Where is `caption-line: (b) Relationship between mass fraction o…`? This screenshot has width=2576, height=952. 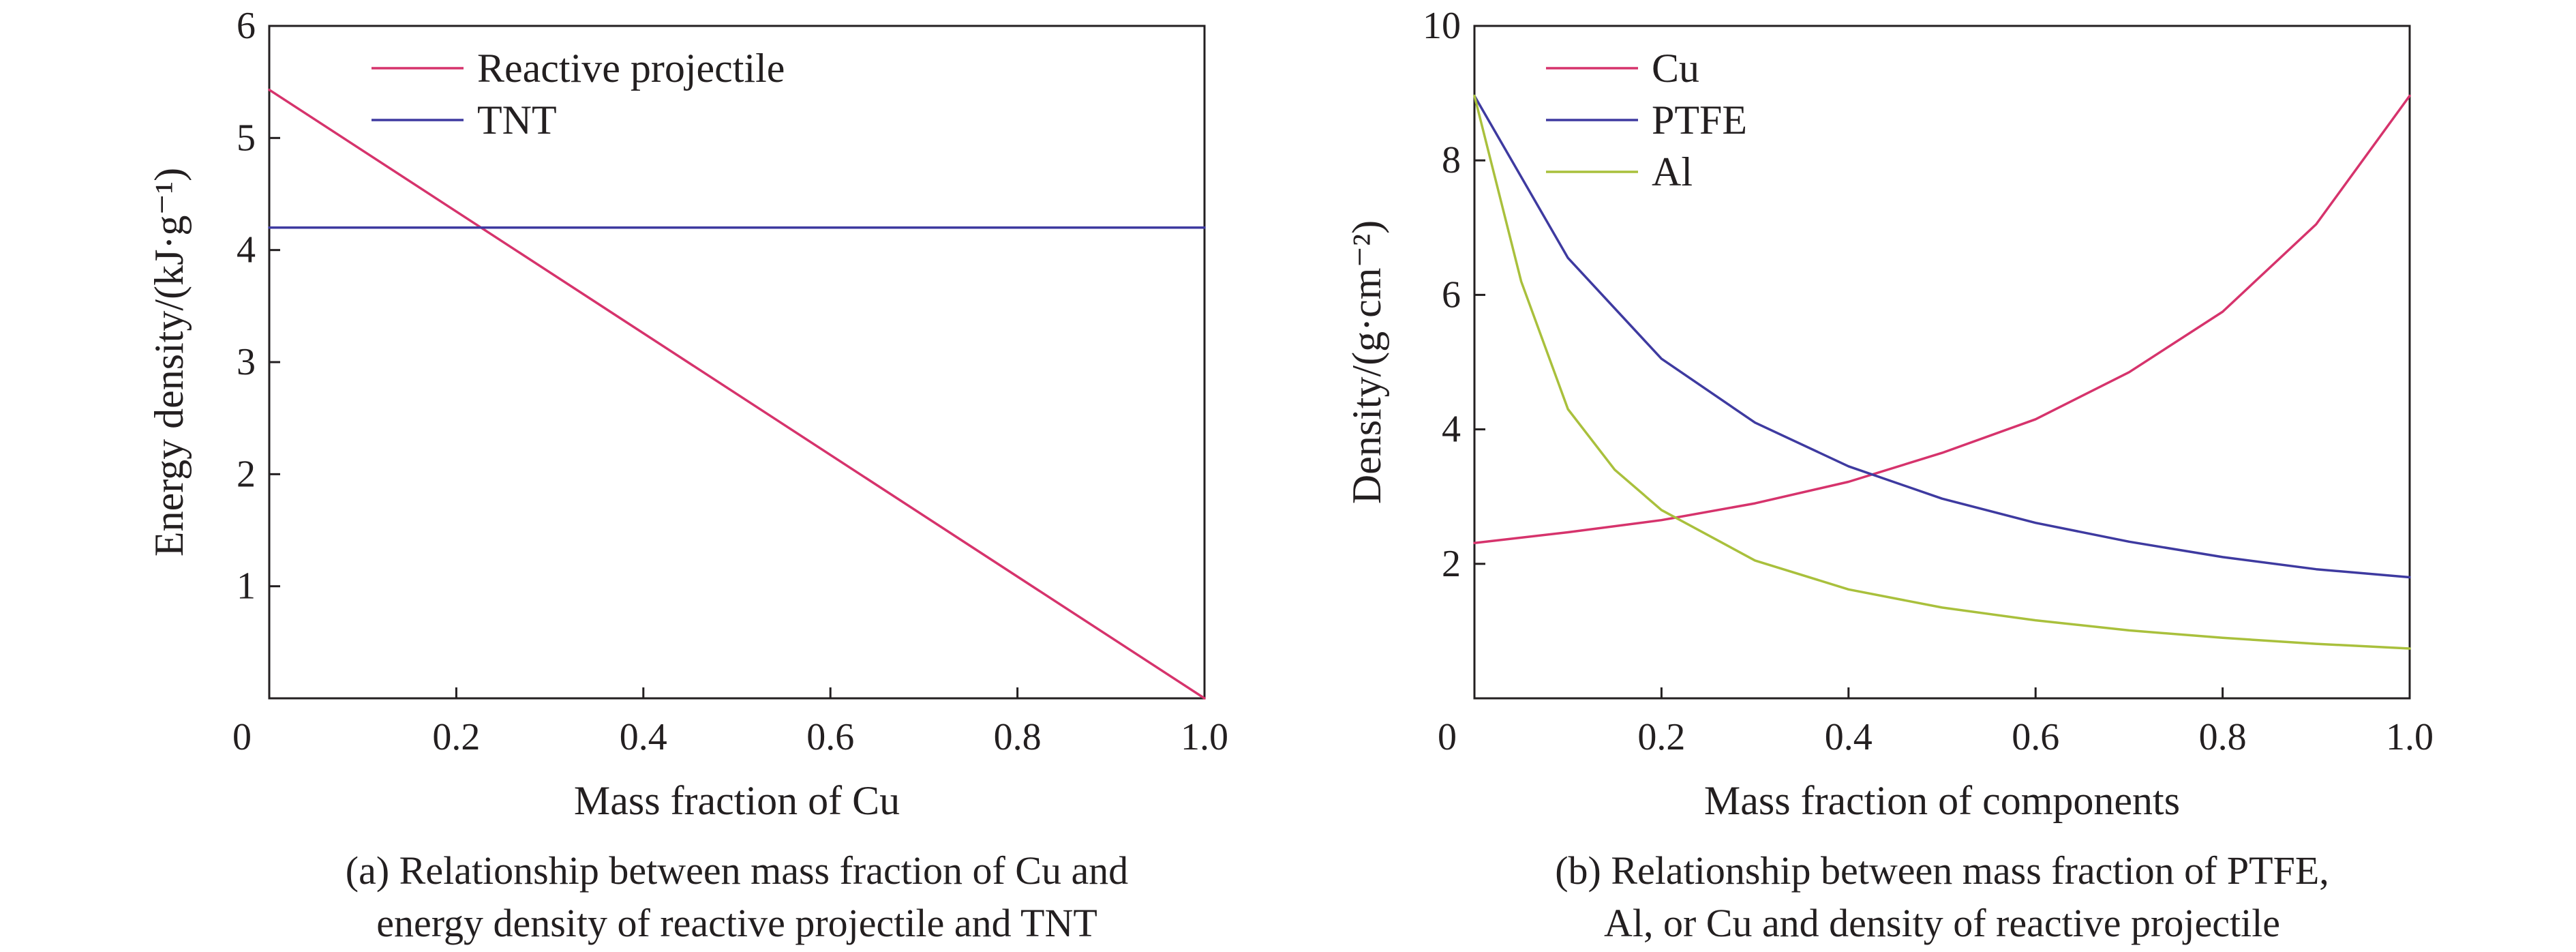 caption-line: (b) Relationship between mass fraction o… is located at coordinates (1942, 870).